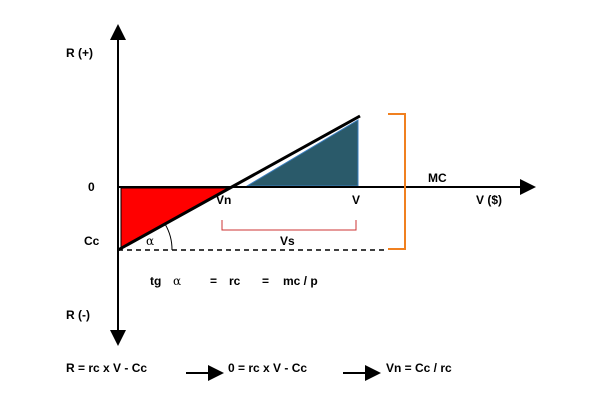 This screenshot has height=405, width=606. I want to click on formula-alpha: α, so click(177, 281).